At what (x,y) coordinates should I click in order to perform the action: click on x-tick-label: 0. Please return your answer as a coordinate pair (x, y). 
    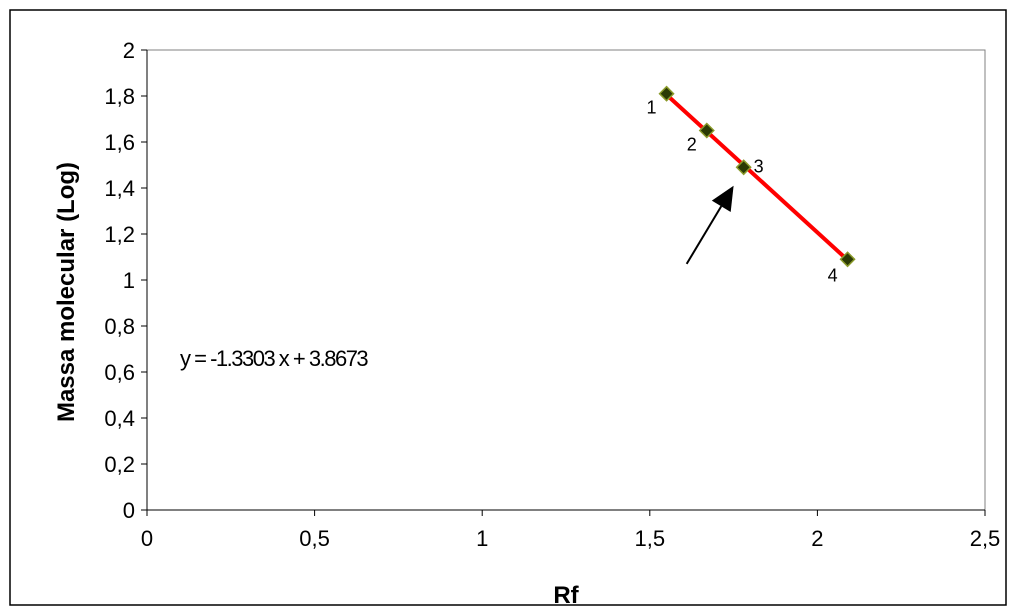
    Looking at the image, I should click on (147, 538).